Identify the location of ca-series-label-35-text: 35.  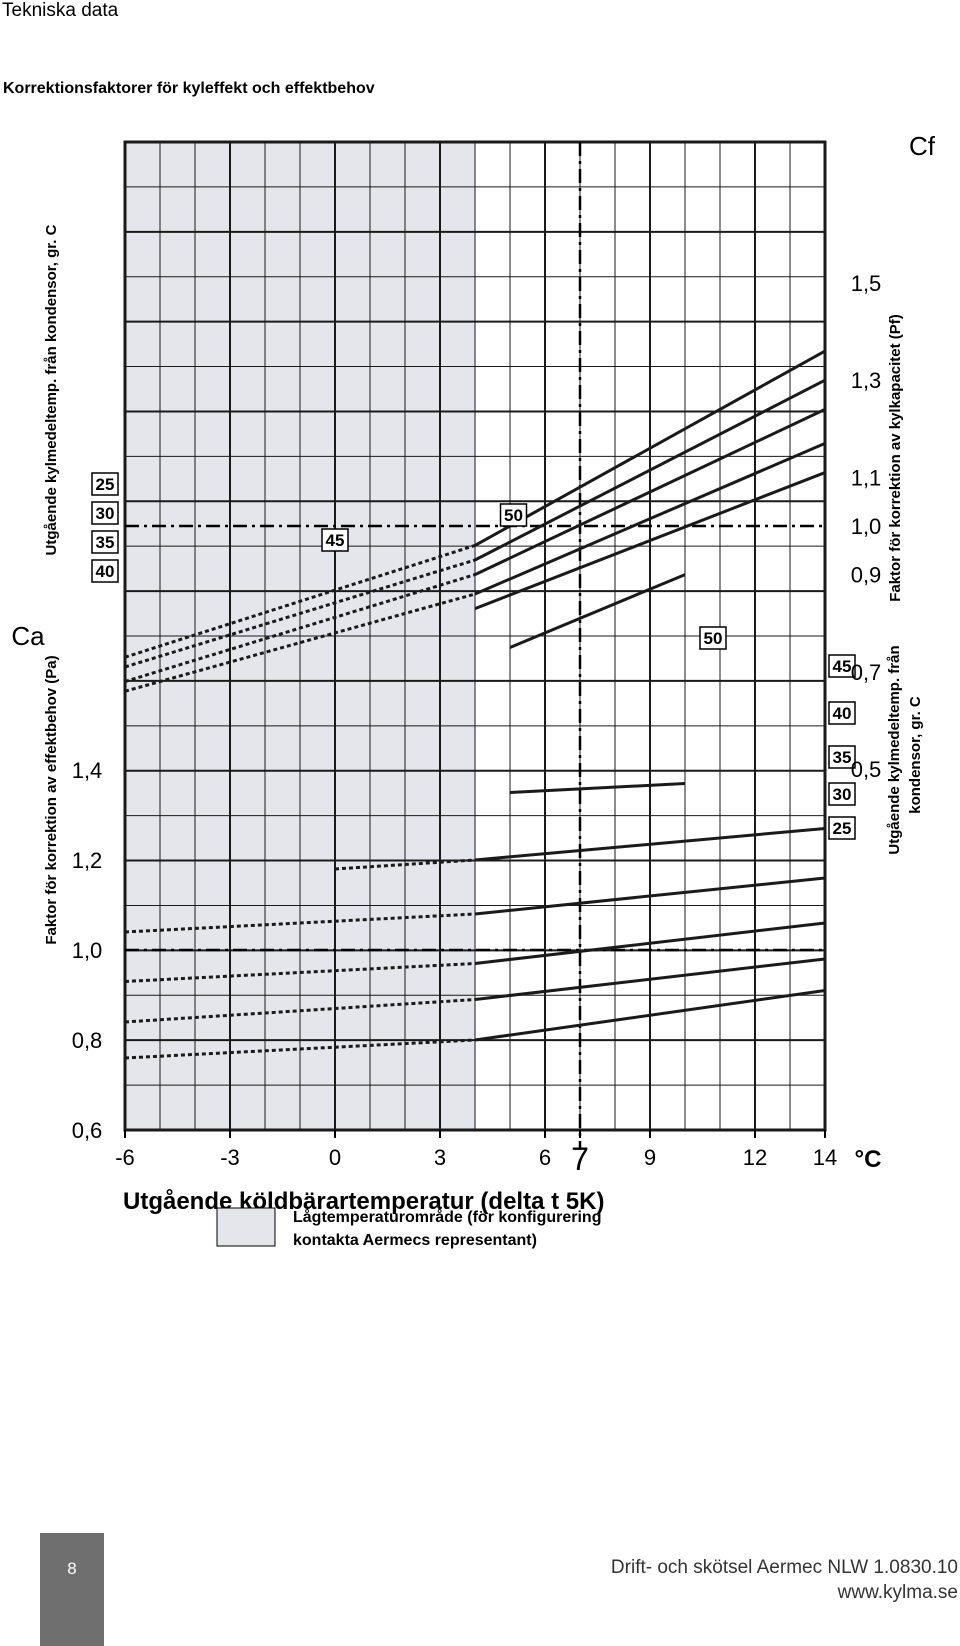
(842, 757).